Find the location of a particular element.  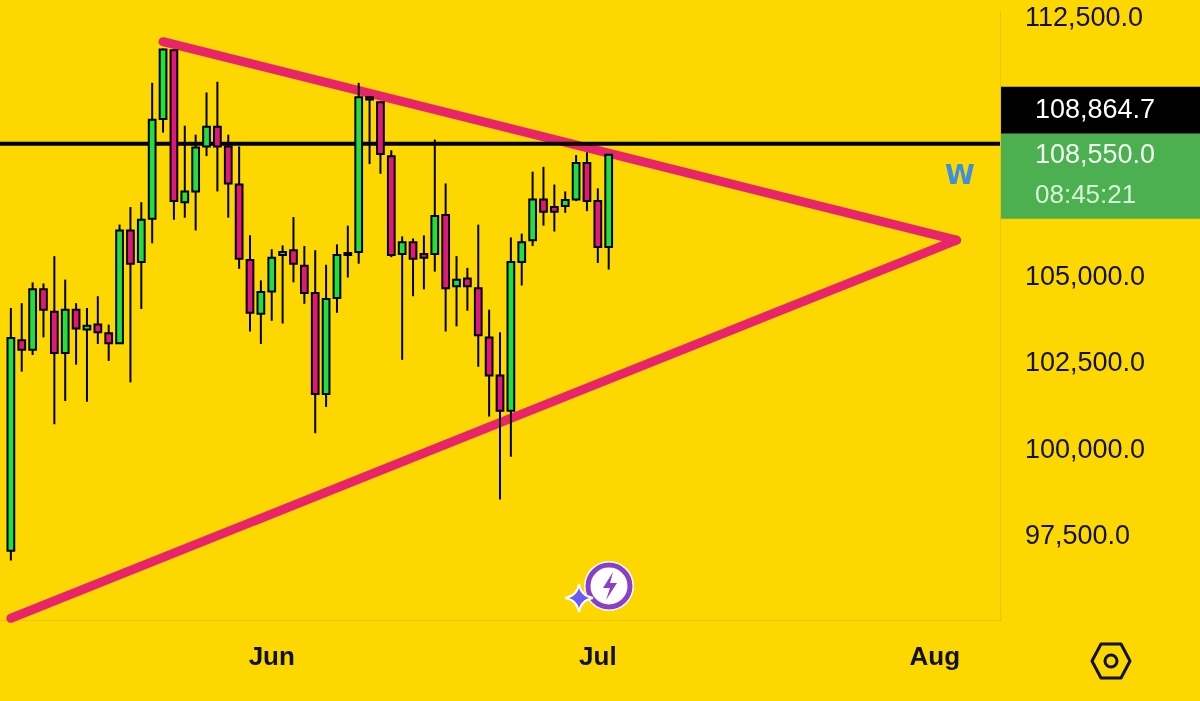

annotation: W is located at coordinates (960, 175).